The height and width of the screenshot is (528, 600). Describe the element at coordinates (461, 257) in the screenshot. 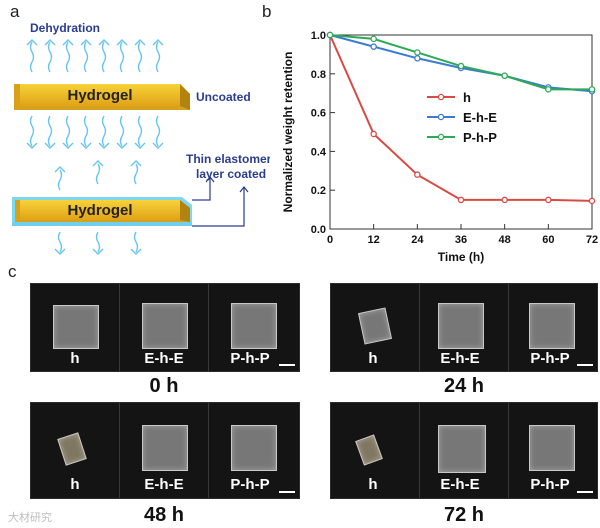

I see `x-axis-label: Time (h)` at that location.